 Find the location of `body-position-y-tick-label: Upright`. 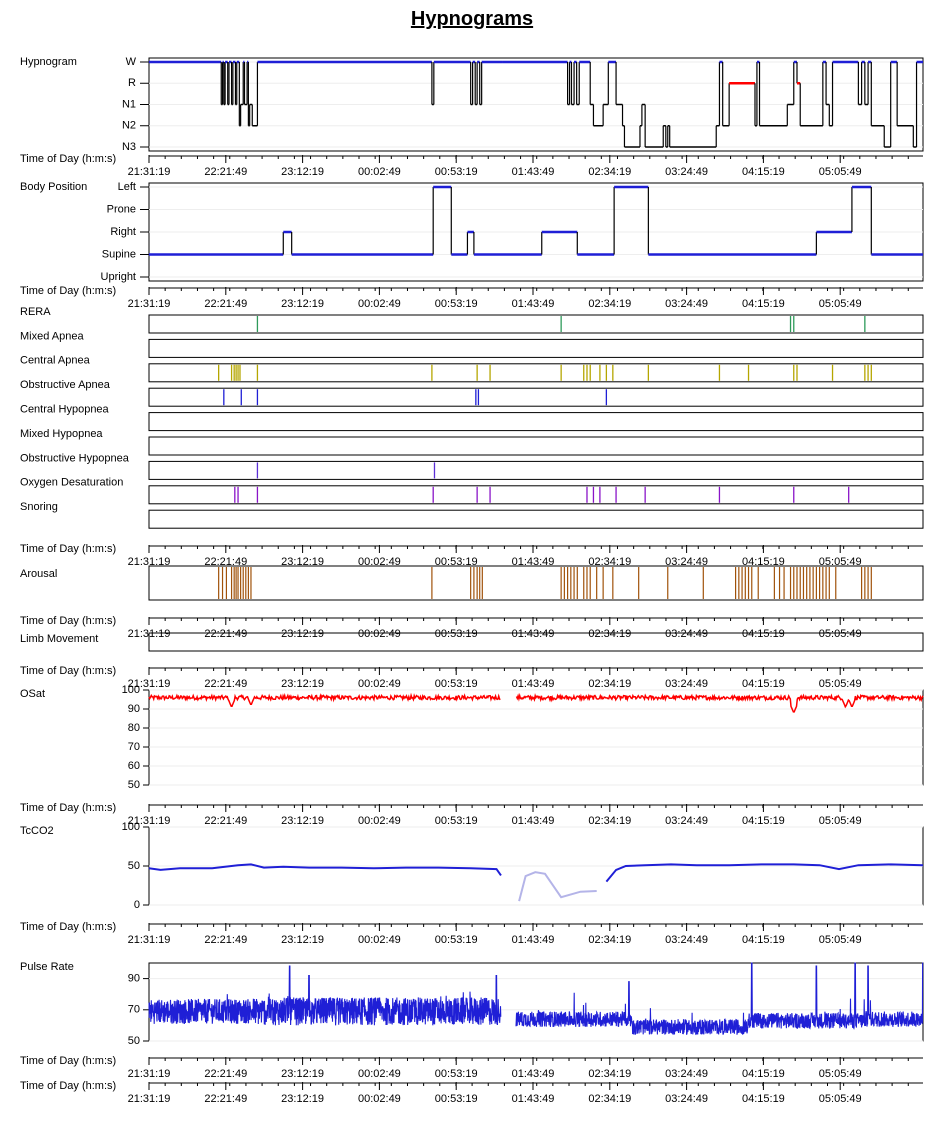

body-position-y-tick-label: Upright is located at coordinates (118, 277).